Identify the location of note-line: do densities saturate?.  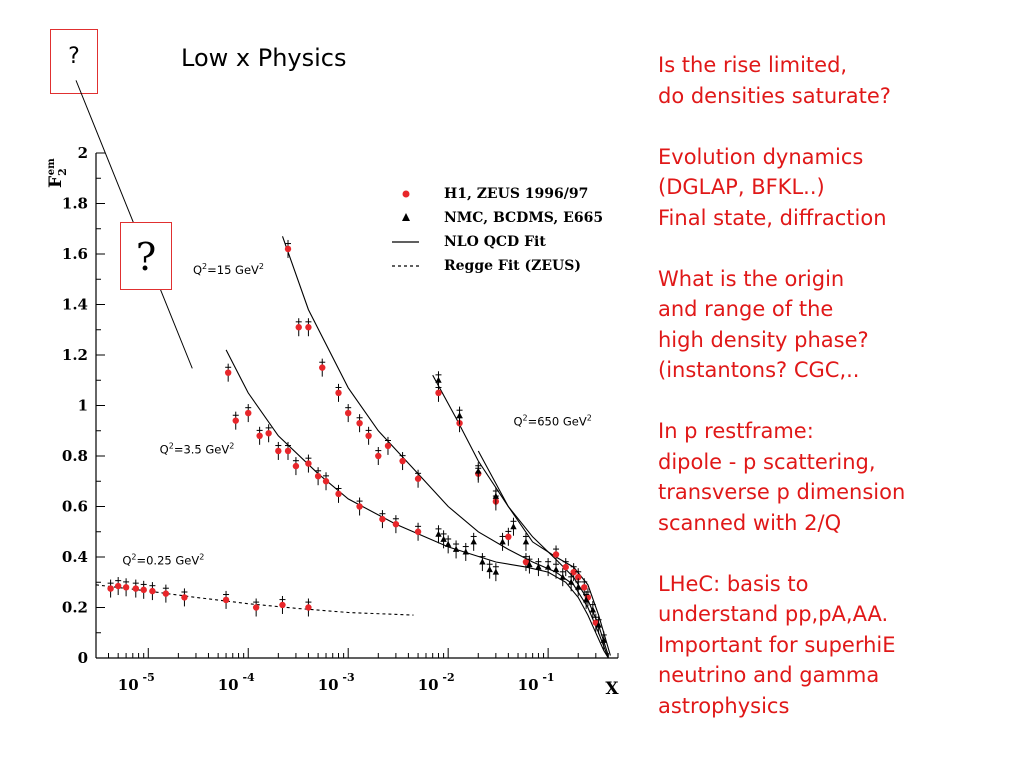
(774, 95).